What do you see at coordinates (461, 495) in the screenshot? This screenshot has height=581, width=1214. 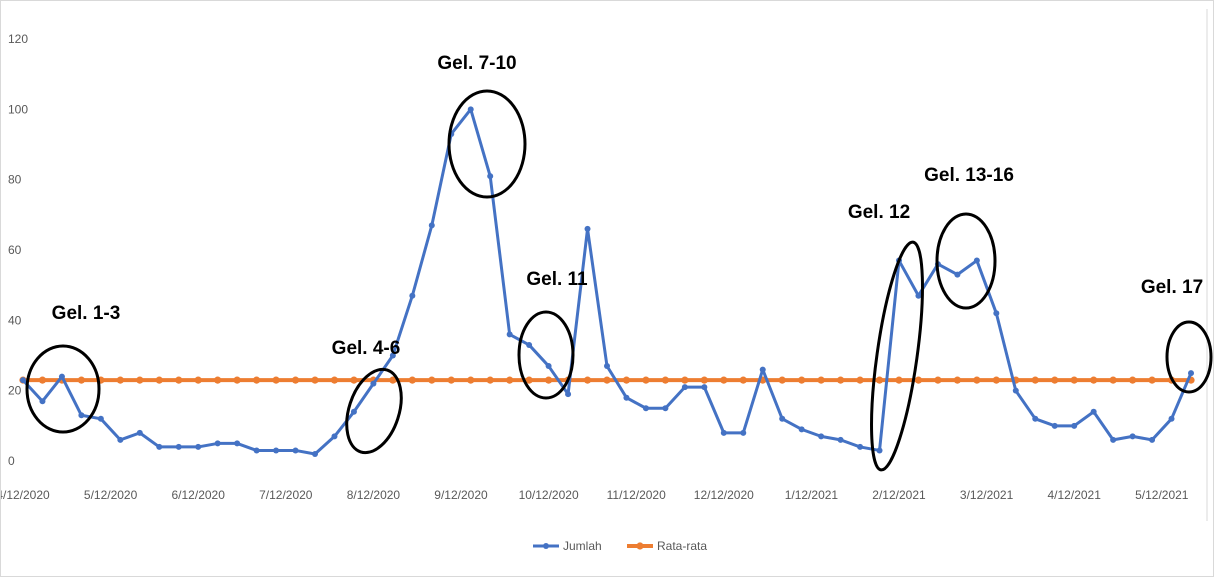 I see `x-tick-label: 9/12/2020` at bounding box center [461, 495].